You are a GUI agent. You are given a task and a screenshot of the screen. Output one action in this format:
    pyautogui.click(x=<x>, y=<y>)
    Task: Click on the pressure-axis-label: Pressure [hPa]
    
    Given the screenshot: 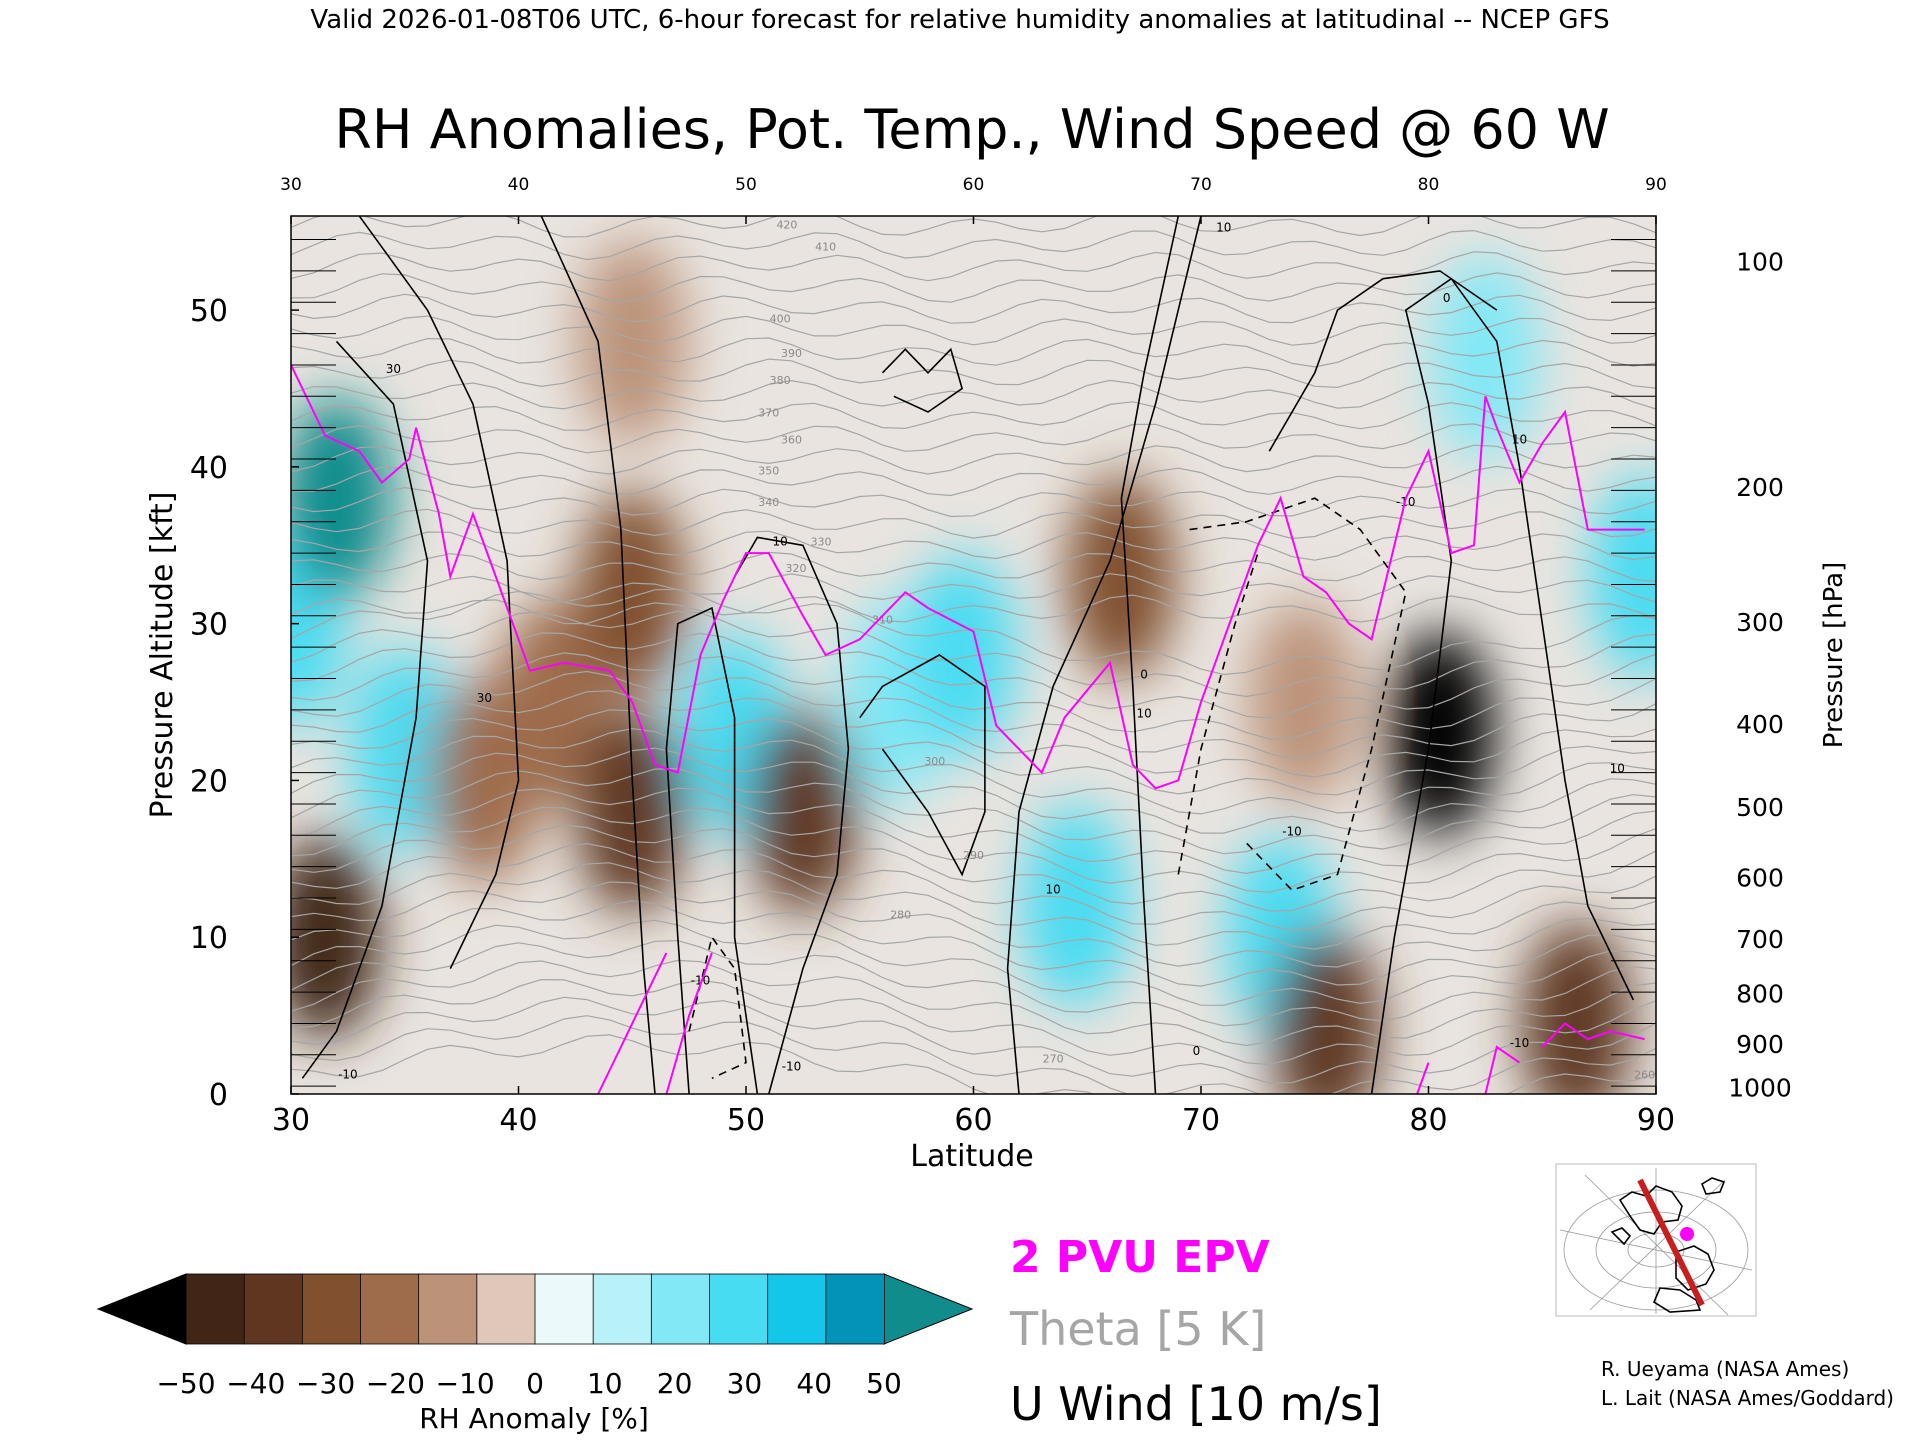 What is the action you would take?
    pyautogui.click(x=1834, y=655)
    